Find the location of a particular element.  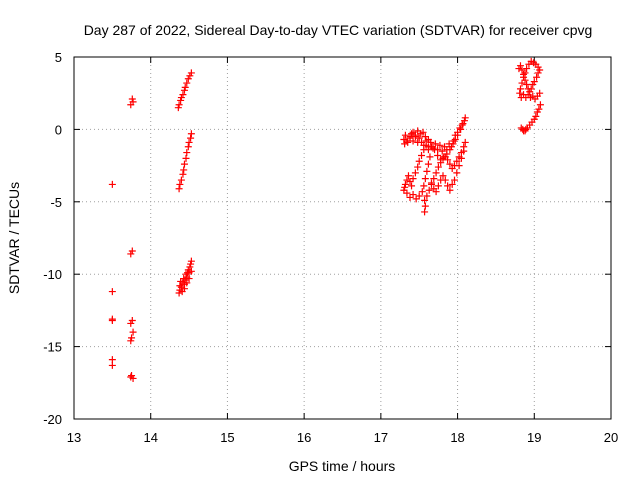

y-tick-label: -10 is located at coordinates (52, 274).